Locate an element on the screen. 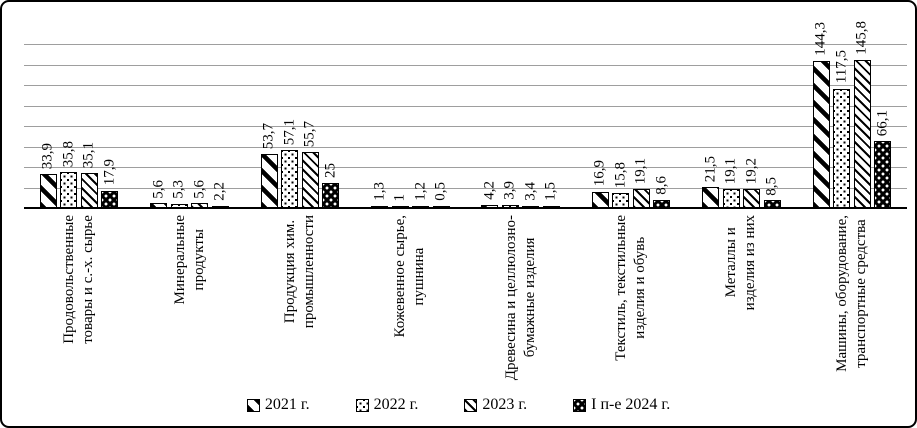  bar-value-label: 3,9 is located at coordinates (509, 191).